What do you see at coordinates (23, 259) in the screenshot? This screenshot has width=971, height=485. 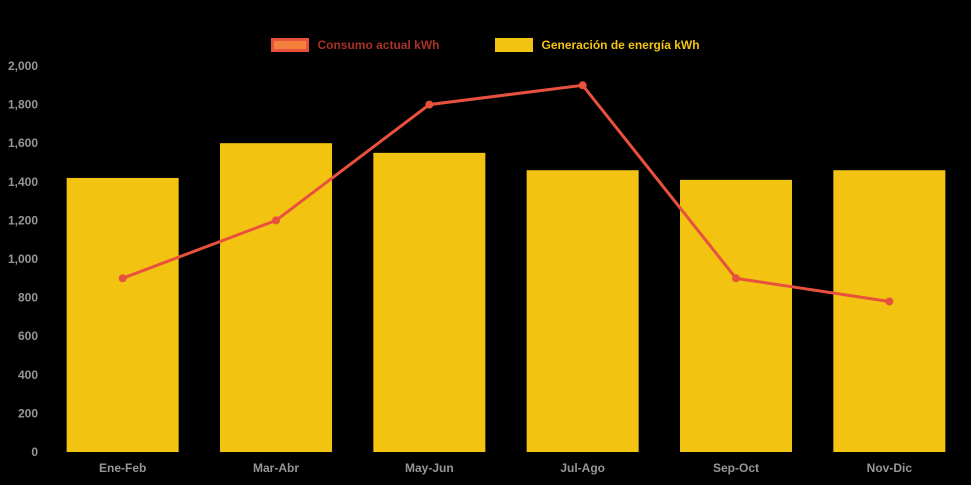 I see `y-axis-tick-label: 1,000` at bounding box center [23, 259].